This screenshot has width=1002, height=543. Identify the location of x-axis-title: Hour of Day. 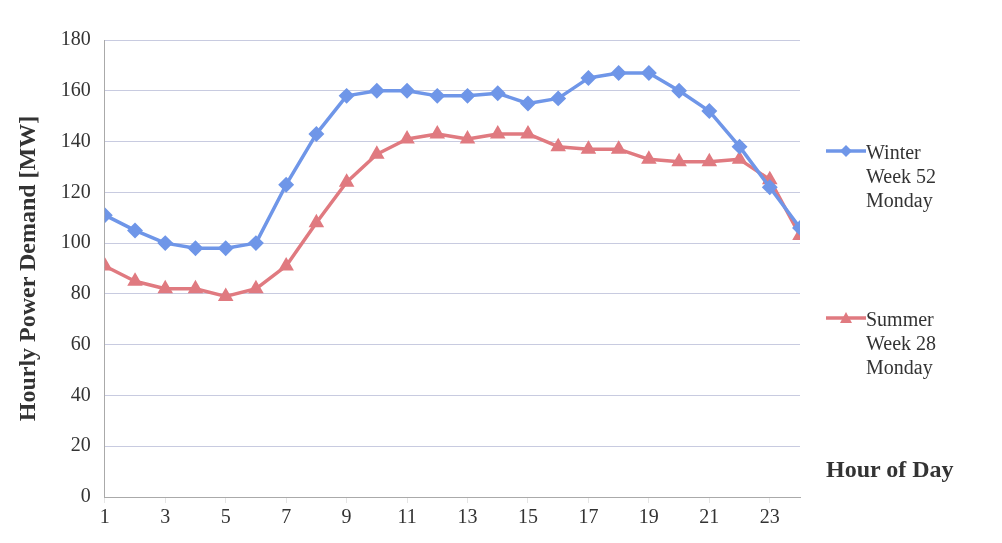
(890, 469).